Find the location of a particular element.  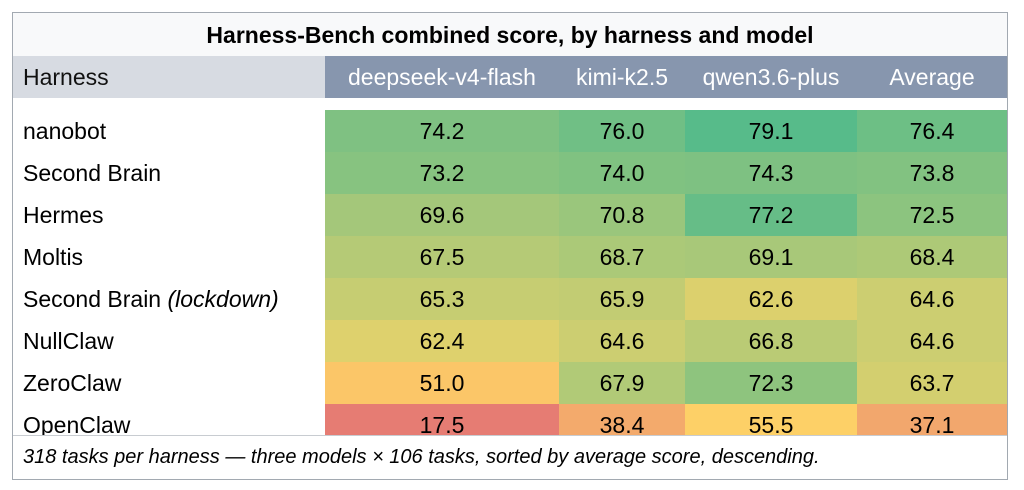

harness-name: Moltis is located at coordinates (53, 256).